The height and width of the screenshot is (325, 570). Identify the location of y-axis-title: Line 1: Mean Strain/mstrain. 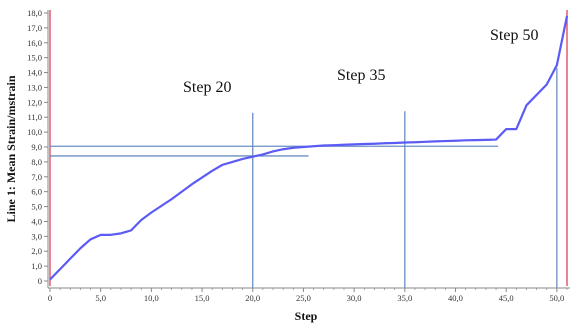
(11, 148).